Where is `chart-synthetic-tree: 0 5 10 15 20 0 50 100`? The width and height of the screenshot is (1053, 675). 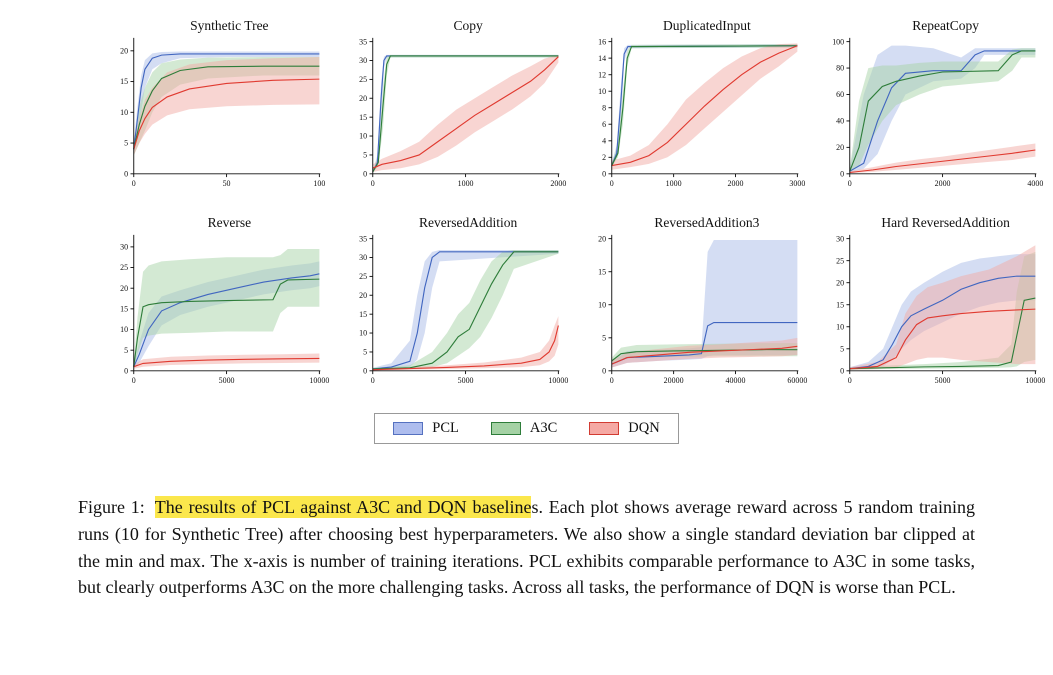
chart-synthetic-tree: 0 5 10 15 20 0 50 100 is located at coordinates (222, 112).